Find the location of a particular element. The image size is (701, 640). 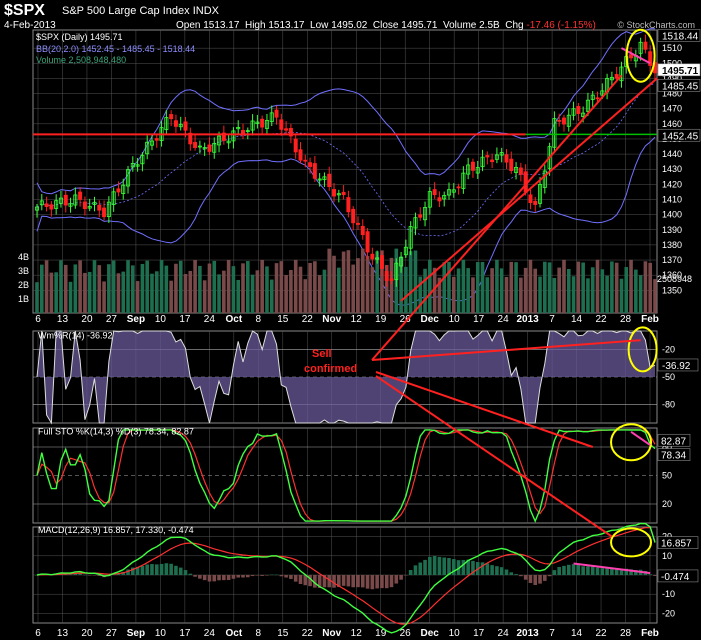

x-tick-label: Oct is located at coordinates (234, 319).